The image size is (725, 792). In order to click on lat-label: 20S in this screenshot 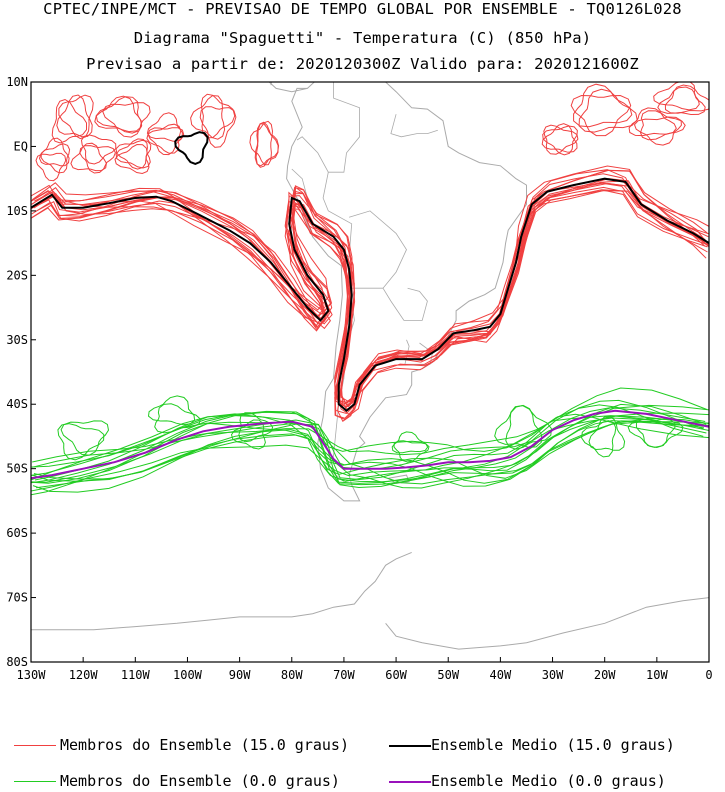, I will do `click(17, 275)`.